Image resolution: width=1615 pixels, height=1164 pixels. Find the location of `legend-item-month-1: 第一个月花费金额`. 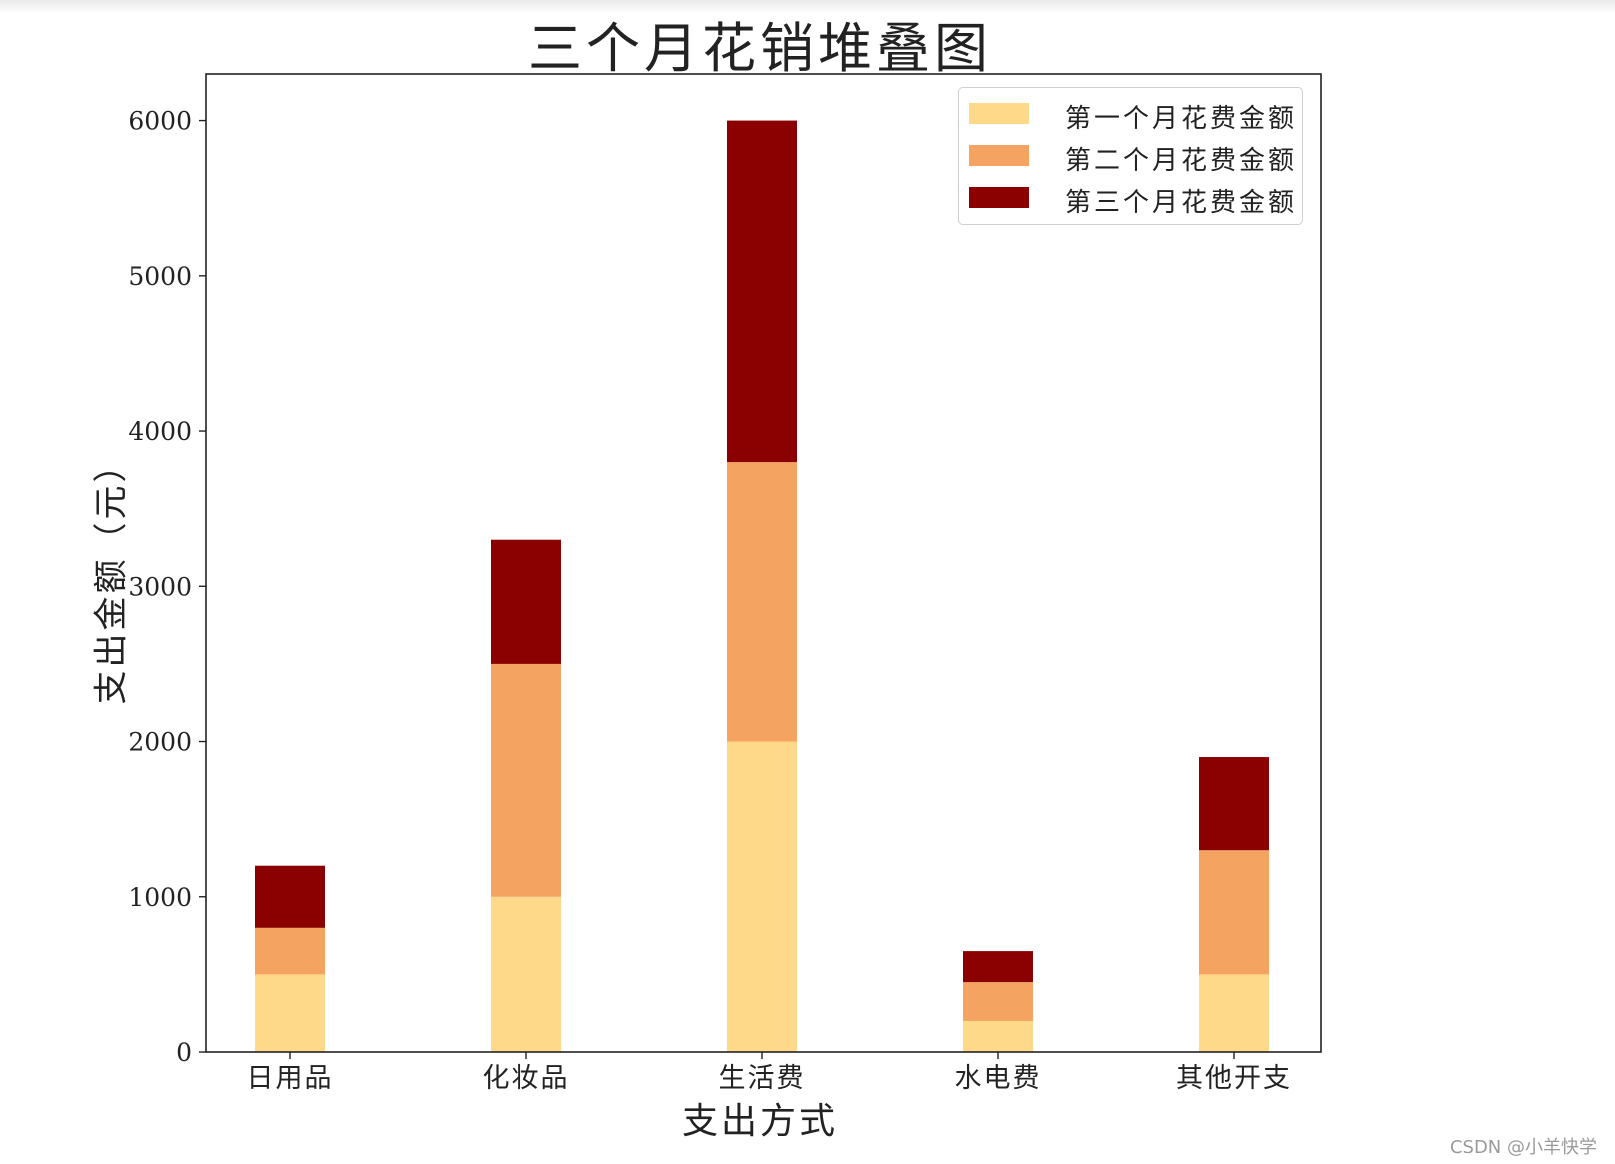

legend-item-month-1: 第一个月花费金额 is located at coordinates (1134, 116).